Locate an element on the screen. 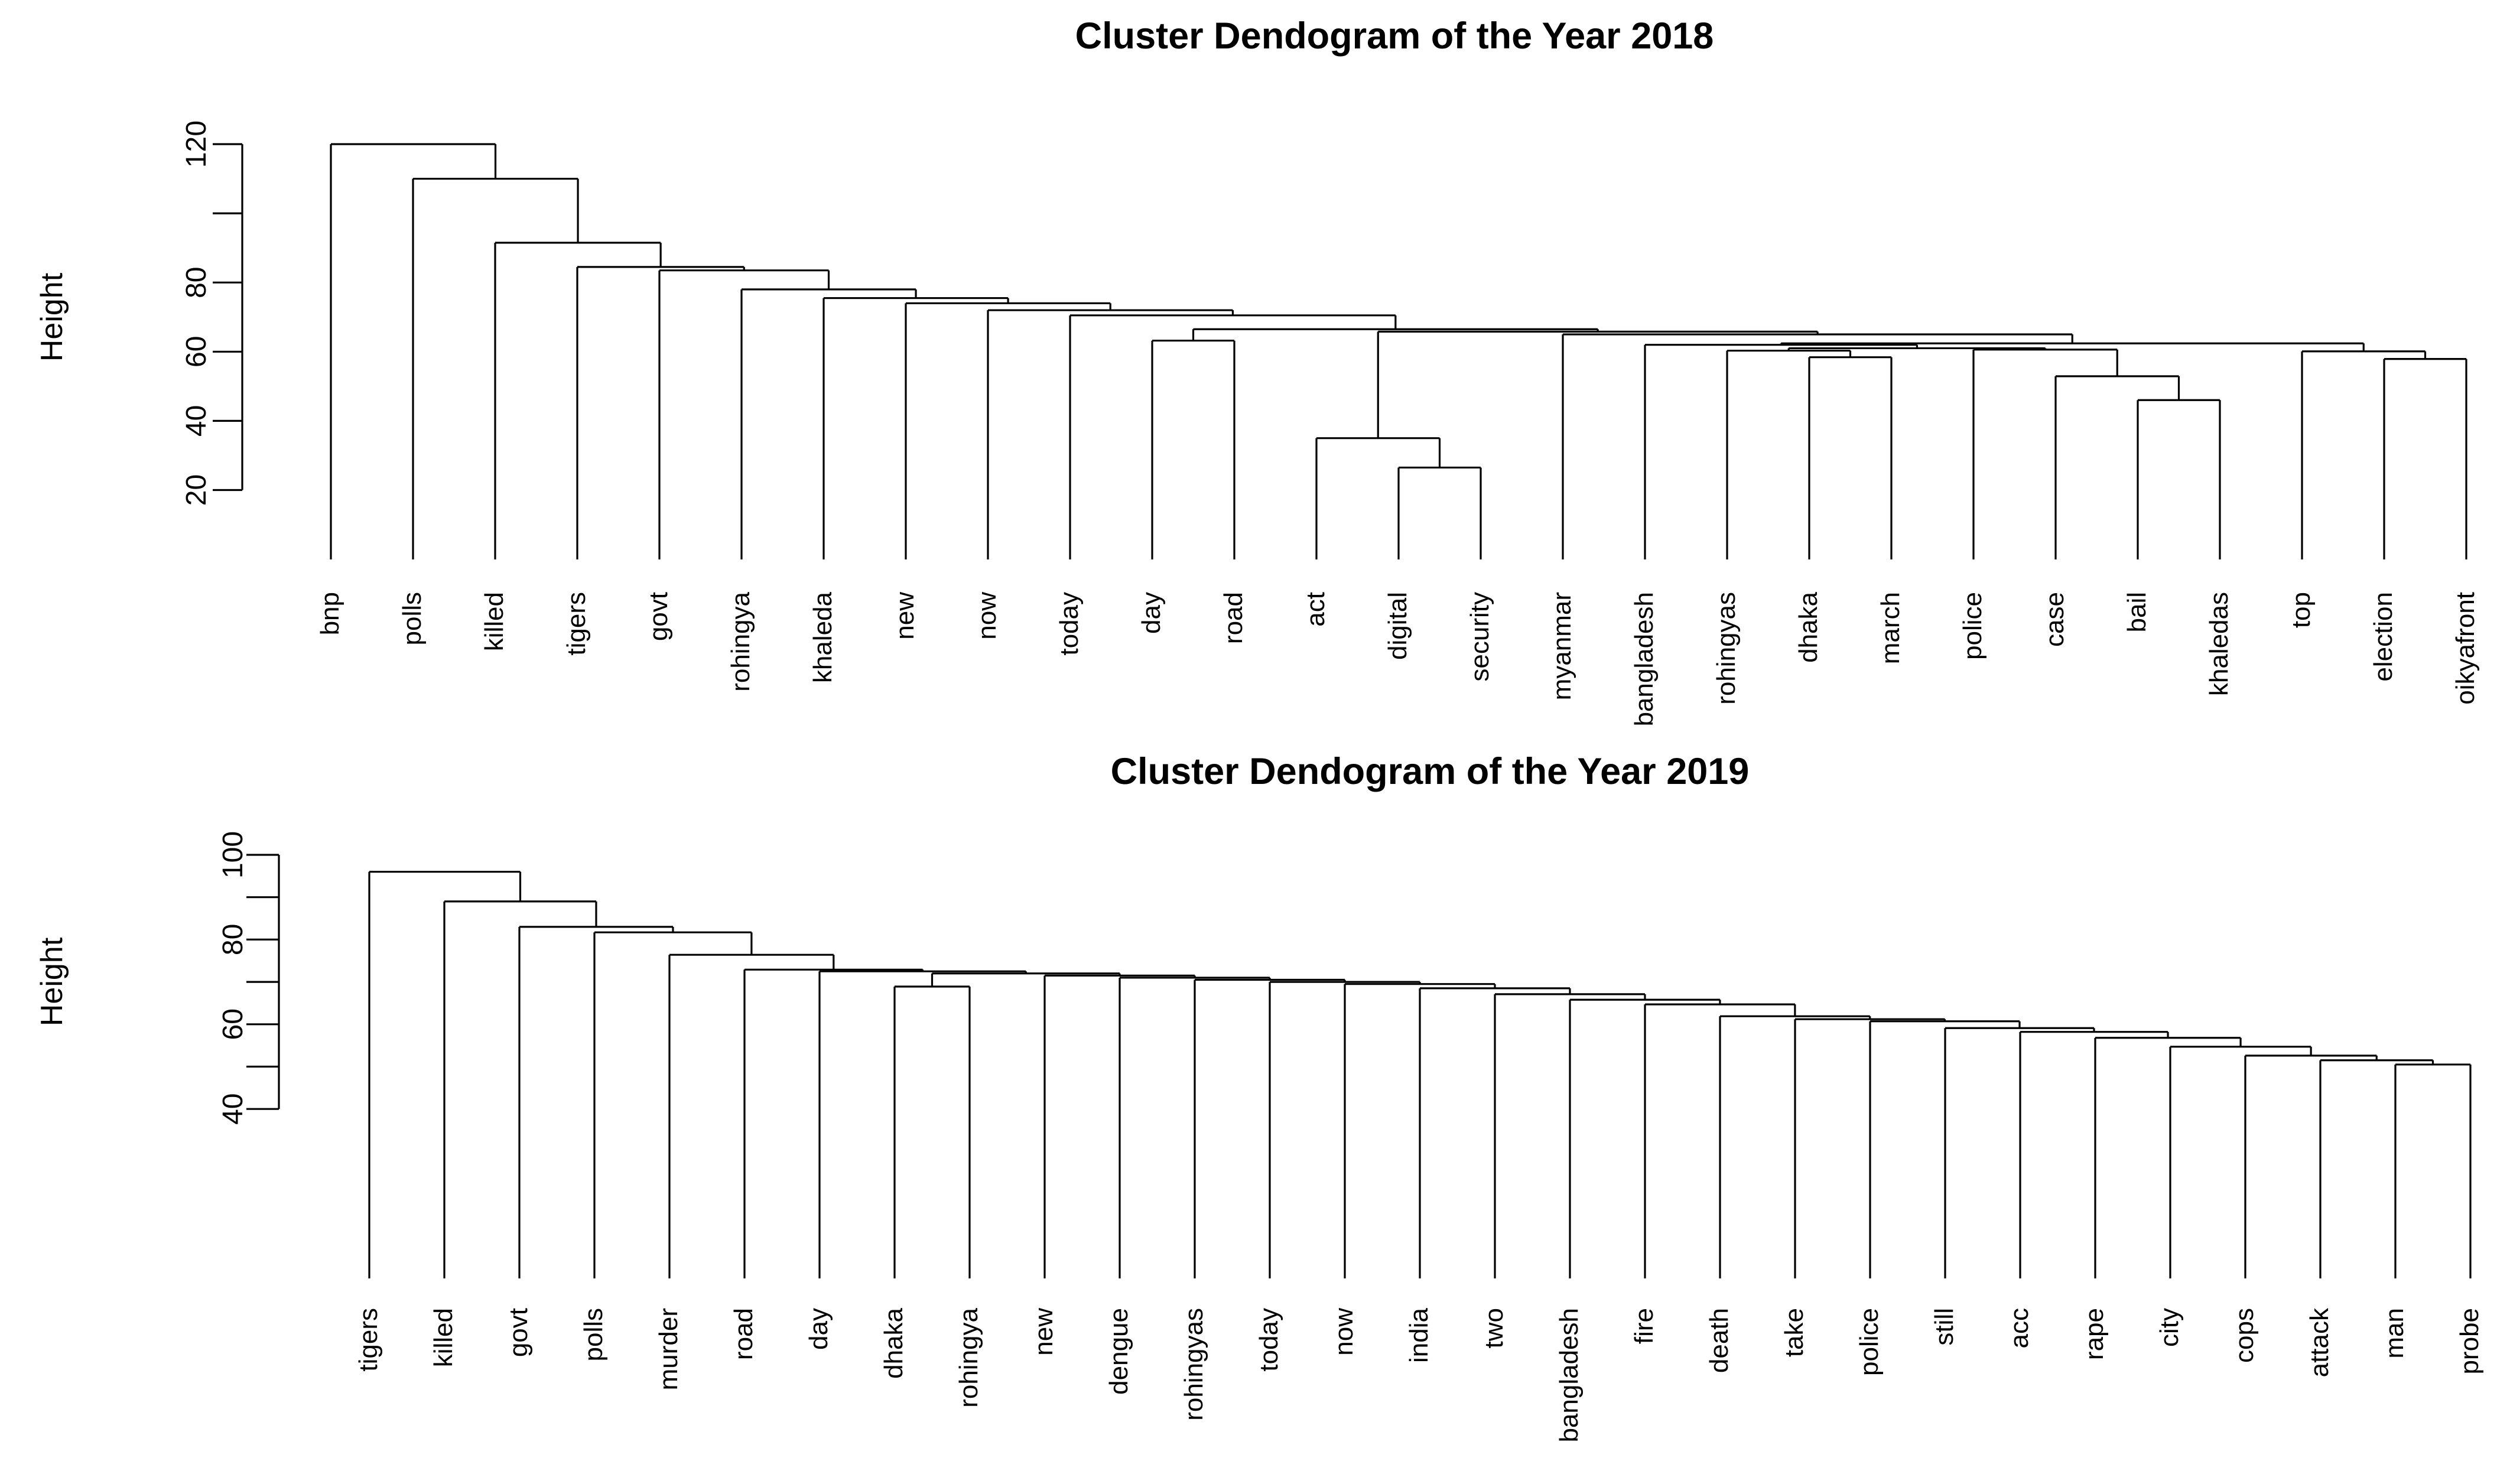 This screenshot has height=1484, width=2510. leaf-label: death is located at coordinates (1719, 1341).